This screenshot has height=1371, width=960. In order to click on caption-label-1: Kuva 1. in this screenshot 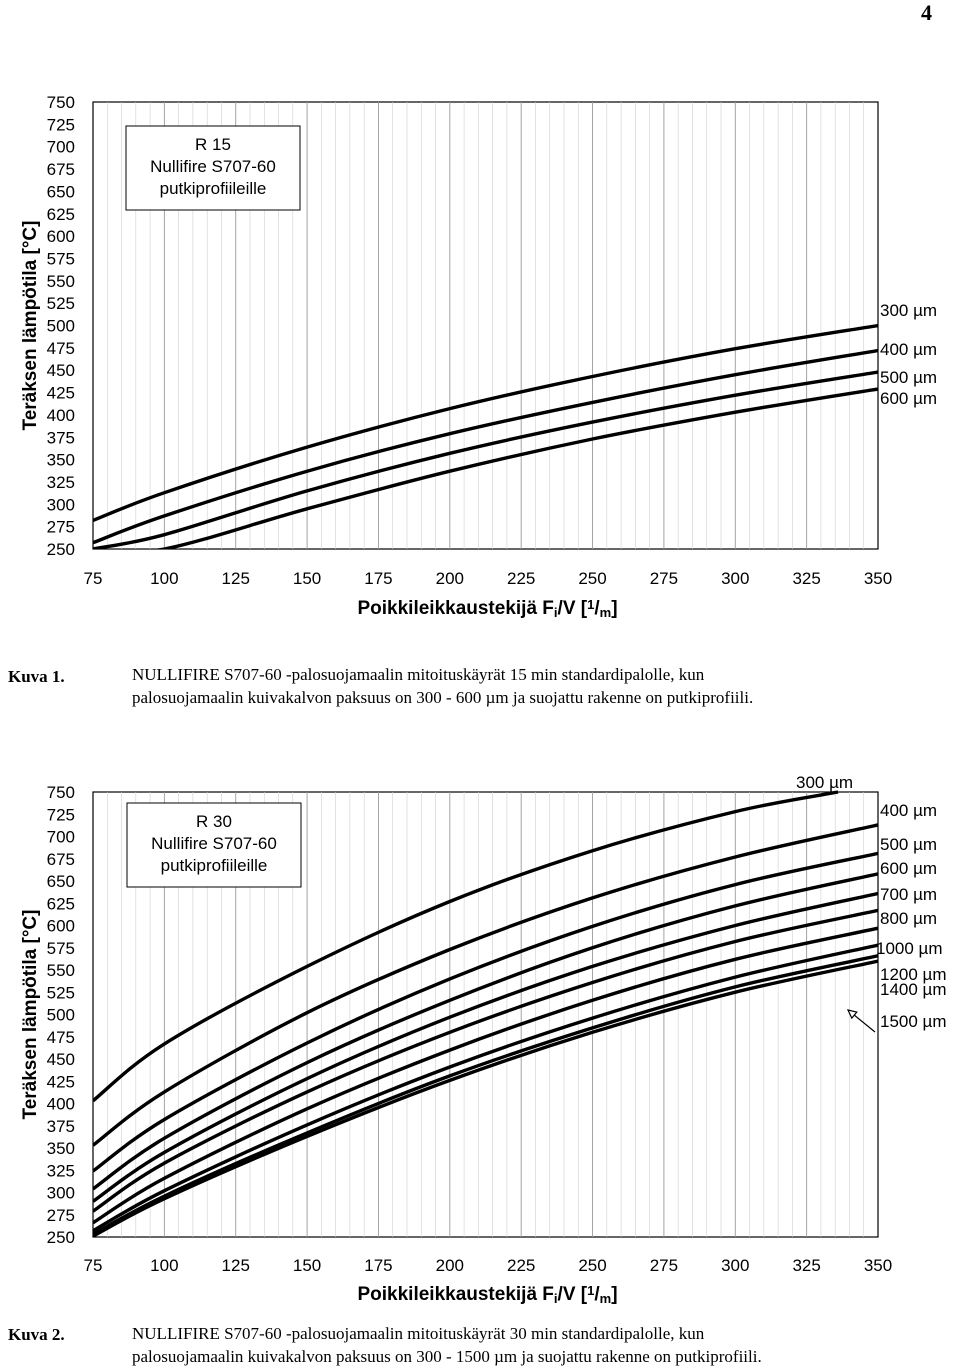, I will do `click(36, 676)`.